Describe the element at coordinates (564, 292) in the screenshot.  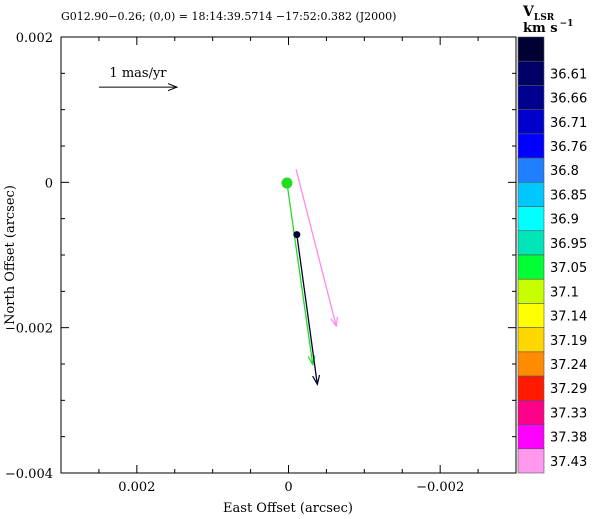
I see `colorbar-label: 37.1` at that location.